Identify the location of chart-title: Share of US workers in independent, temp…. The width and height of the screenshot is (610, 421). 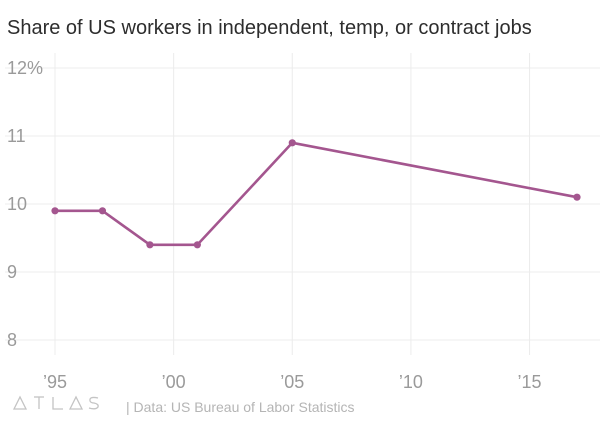
(269, 28).